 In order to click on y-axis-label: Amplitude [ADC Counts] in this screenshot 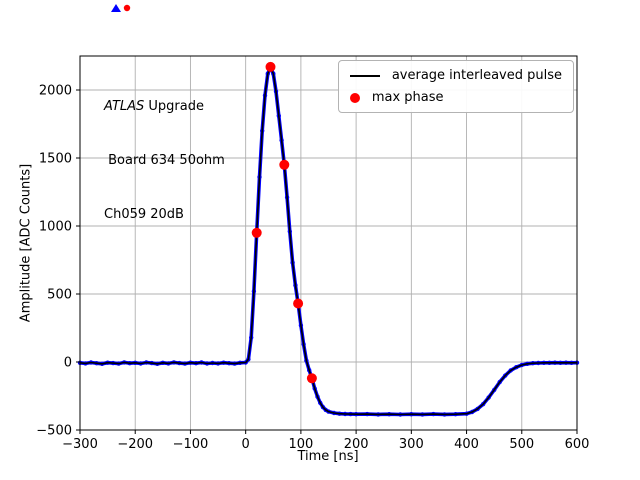, I will do `click(26, 243)`.